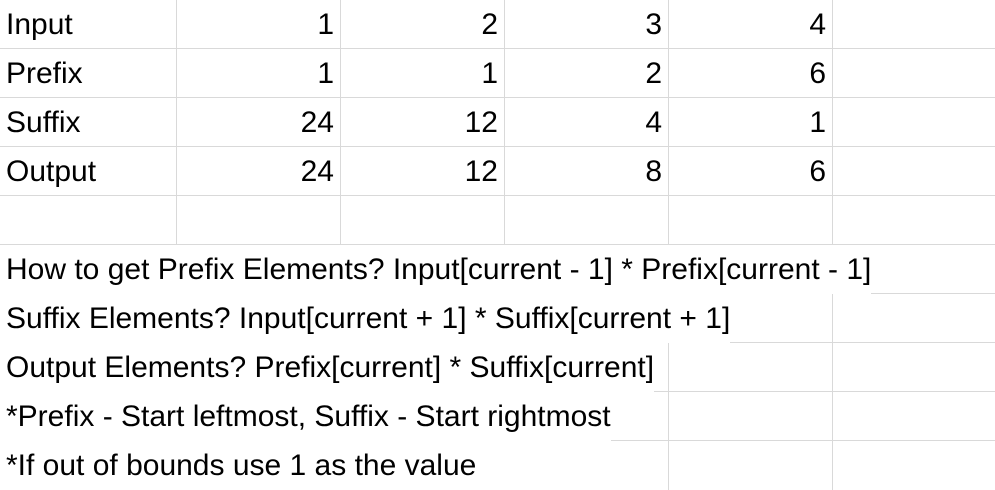 The height and width of the screenshot is (490, 995). What do you see at coordinates (817, 24) in the screenshot?
I see `cell-input-4: 4` at bounding box center [817, 24].